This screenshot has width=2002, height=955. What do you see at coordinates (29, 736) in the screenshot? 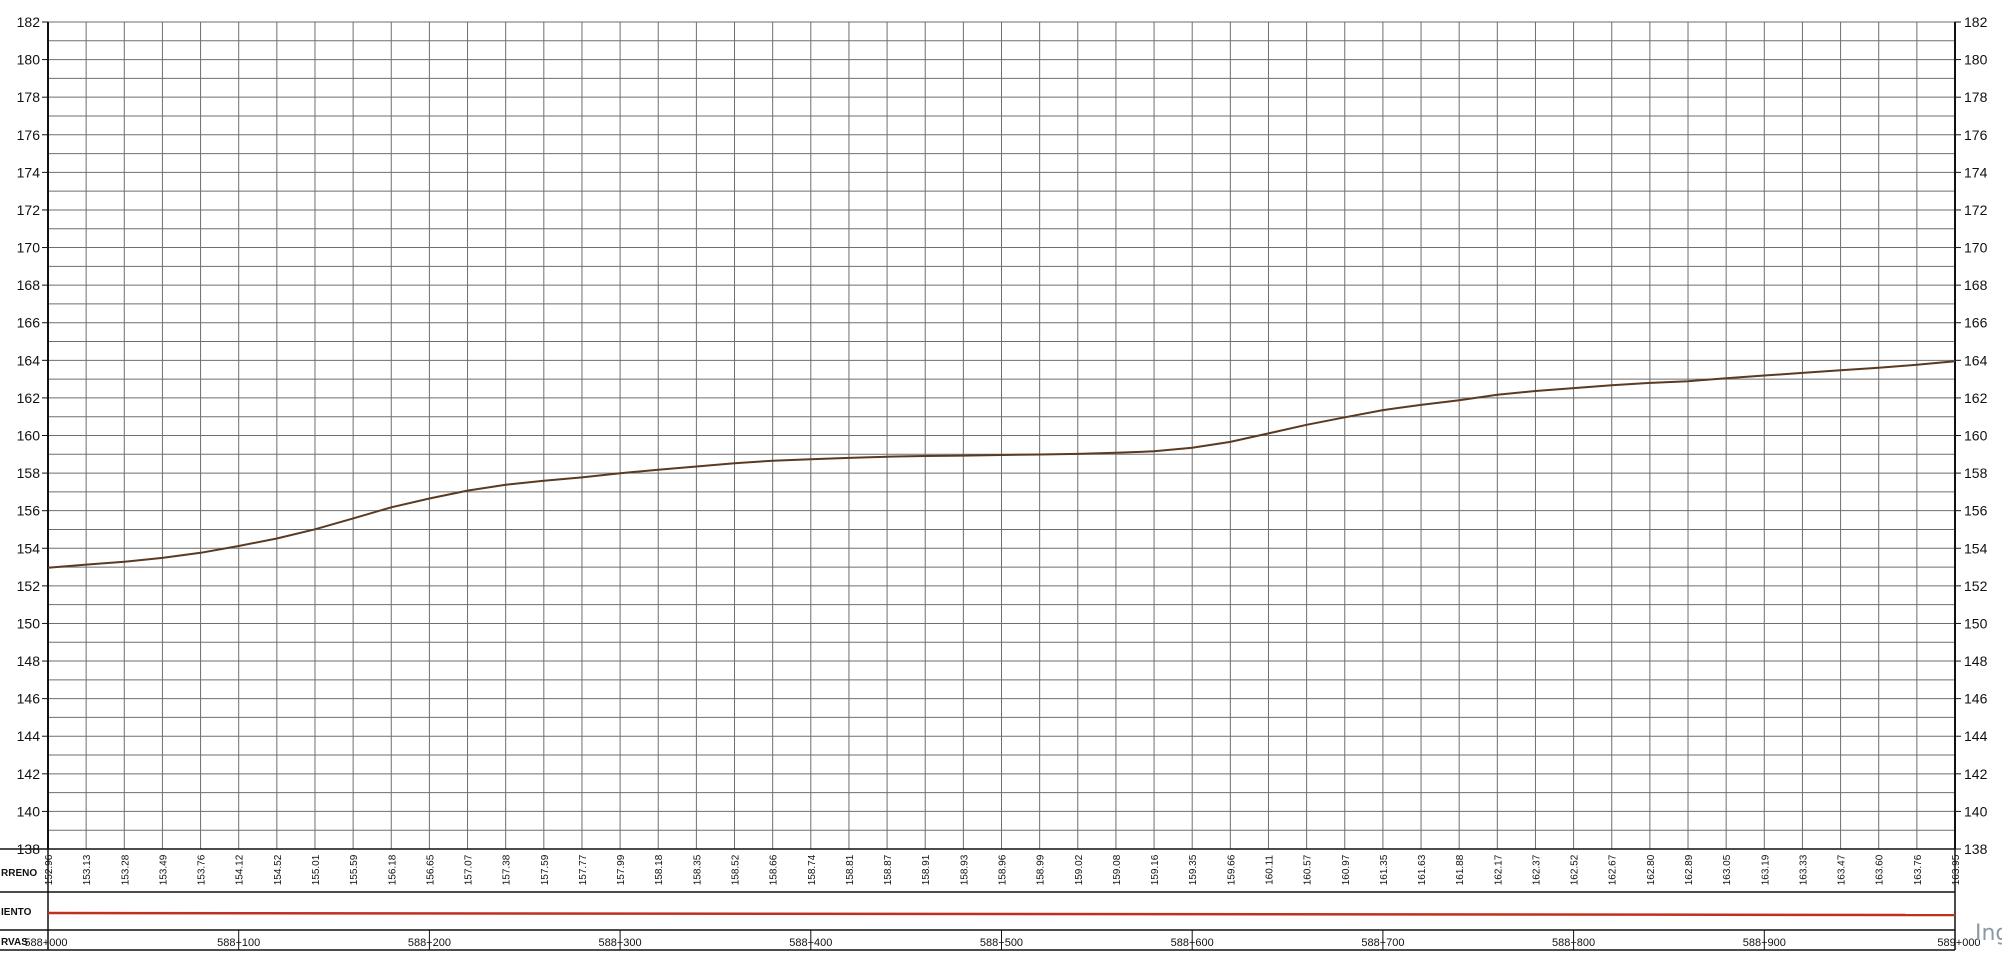
I see `y-tick-label-left: 144` at bounding box center [29, 736].